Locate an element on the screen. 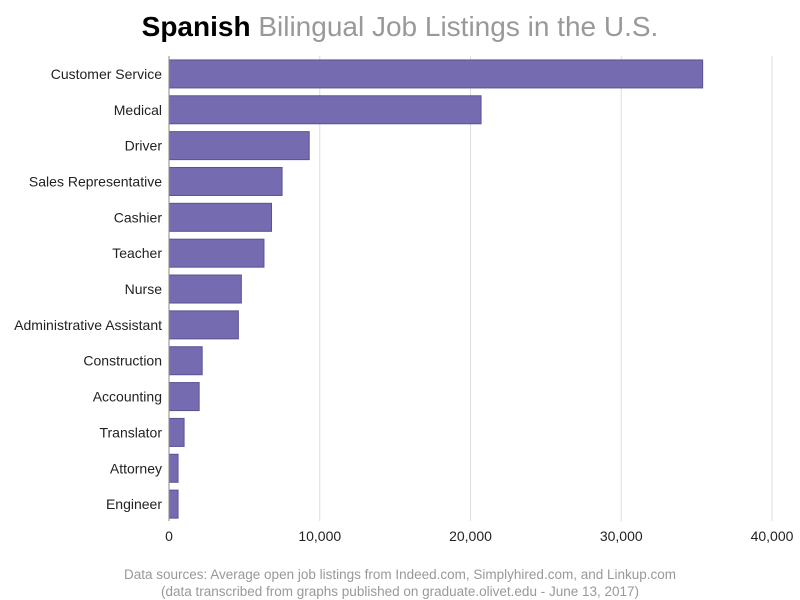 This screenshot has height=600, width=800. x-axis-ticks: 0 10,000 20,000 30,000 40,000 is located at coordinates (479, 536).